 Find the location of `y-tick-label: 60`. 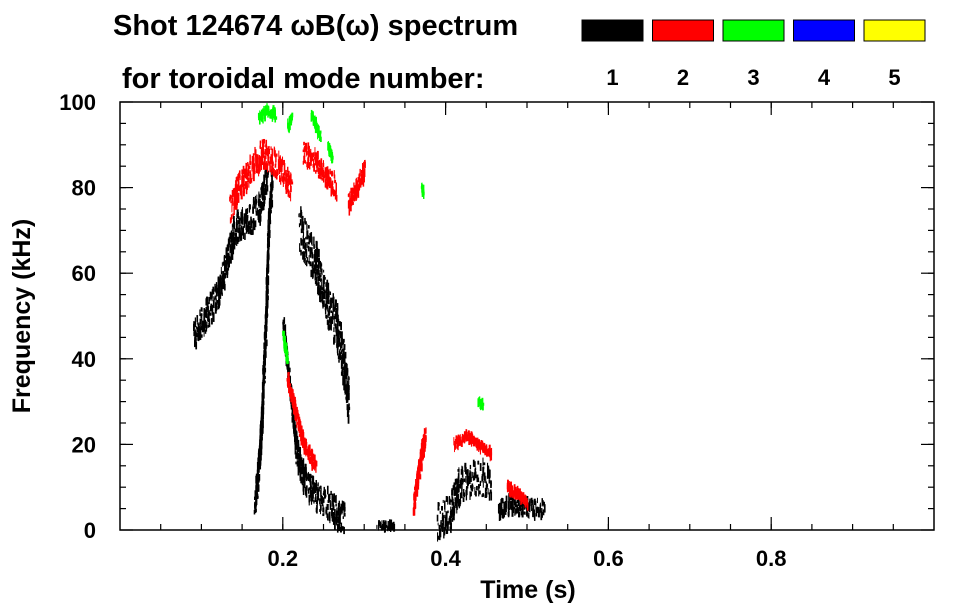

y-tick-label: 60 is located at coordinates (84, 273).